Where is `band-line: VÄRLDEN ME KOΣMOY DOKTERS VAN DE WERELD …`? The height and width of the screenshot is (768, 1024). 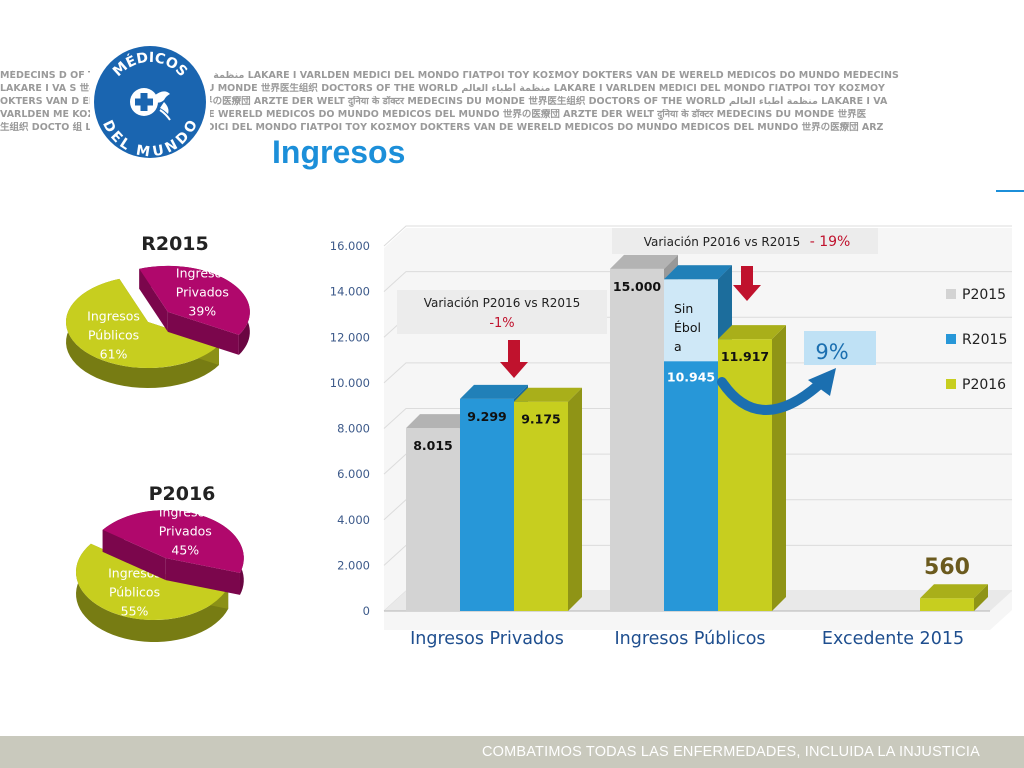 band-line: VÄRLDEN ME KOΣMOY DOKTERS VAN DE WERELD … is located at coordinates (433, 114).